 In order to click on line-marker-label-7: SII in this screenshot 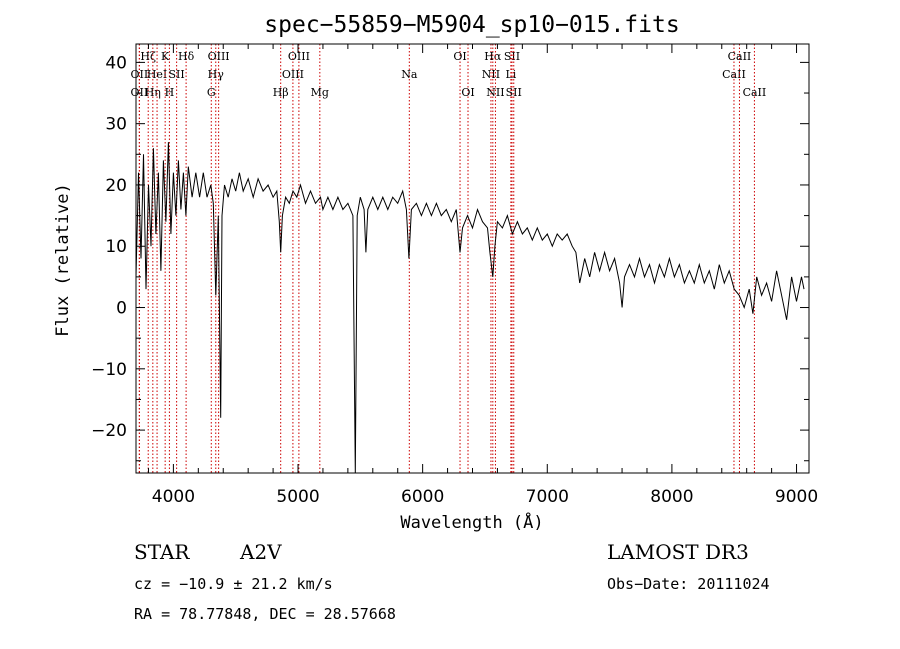, I will do `click(177, 74)`.